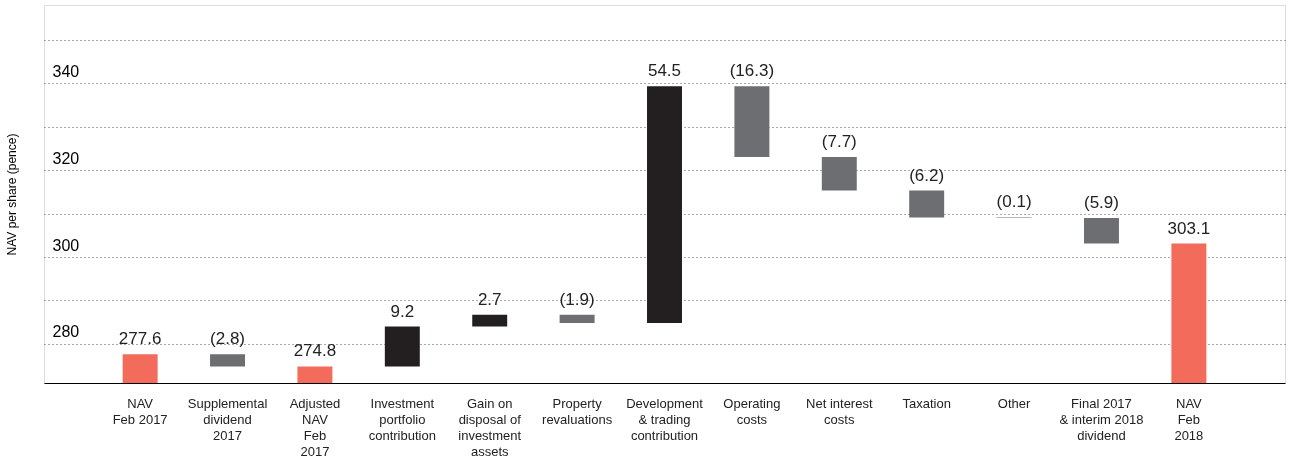  I want to click on x-tick-label: Development & trading contribution, so click(665, 419).